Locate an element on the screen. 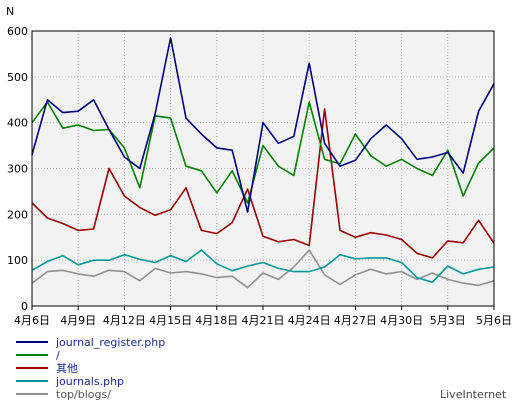 The image size is (520, 405). x-tick-label: 4月9日 is located at coordinates (78, 320).